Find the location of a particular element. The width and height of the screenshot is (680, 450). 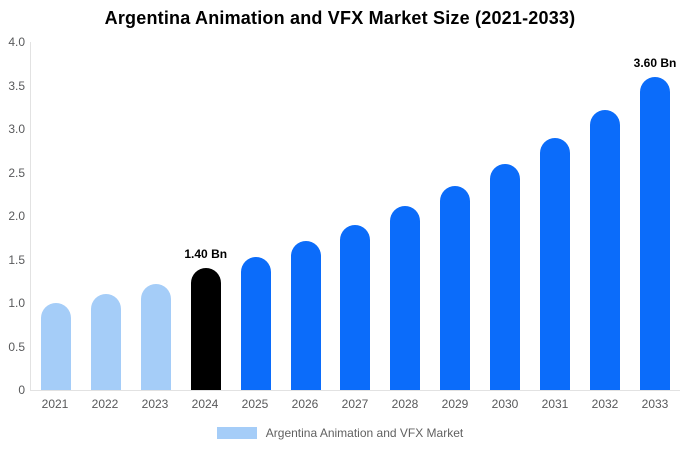

bar-slot-2027 is located at coordinates (356, 216).